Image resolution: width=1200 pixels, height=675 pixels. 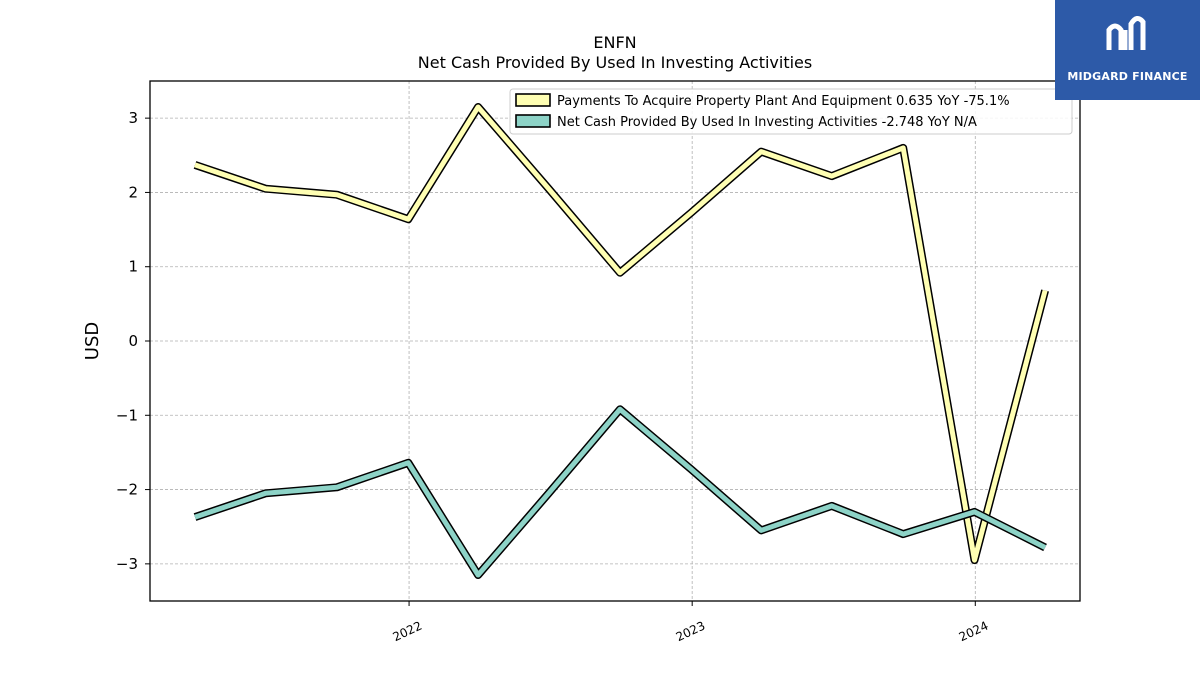 I want to click on y-axis-label: USD, so click(x=92, y=341).